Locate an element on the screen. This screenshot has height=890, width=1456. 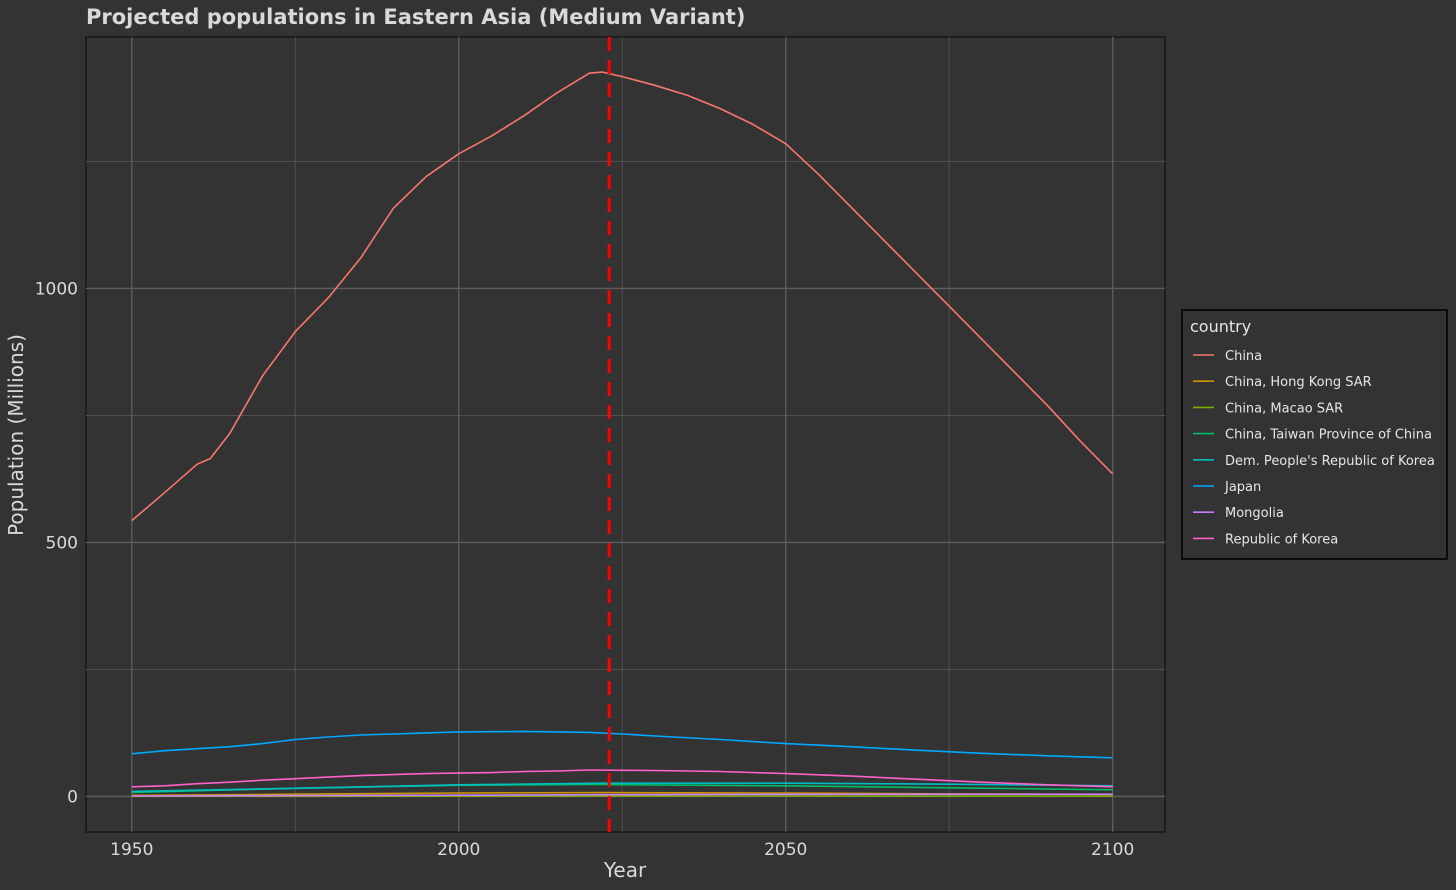
x-tick-label: 2100 is located at coordinates (1112, 850).